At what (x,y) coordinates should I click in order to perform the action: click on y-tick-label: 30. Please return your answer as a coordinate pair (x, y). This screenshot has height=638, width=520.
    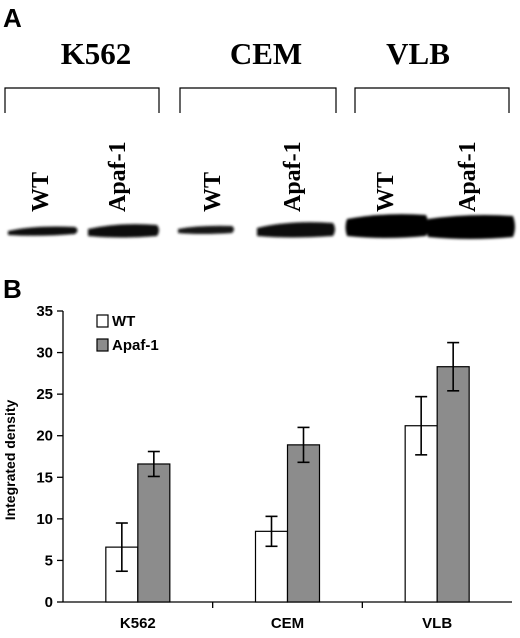
    Looking at the image, I should click on (44, 353).